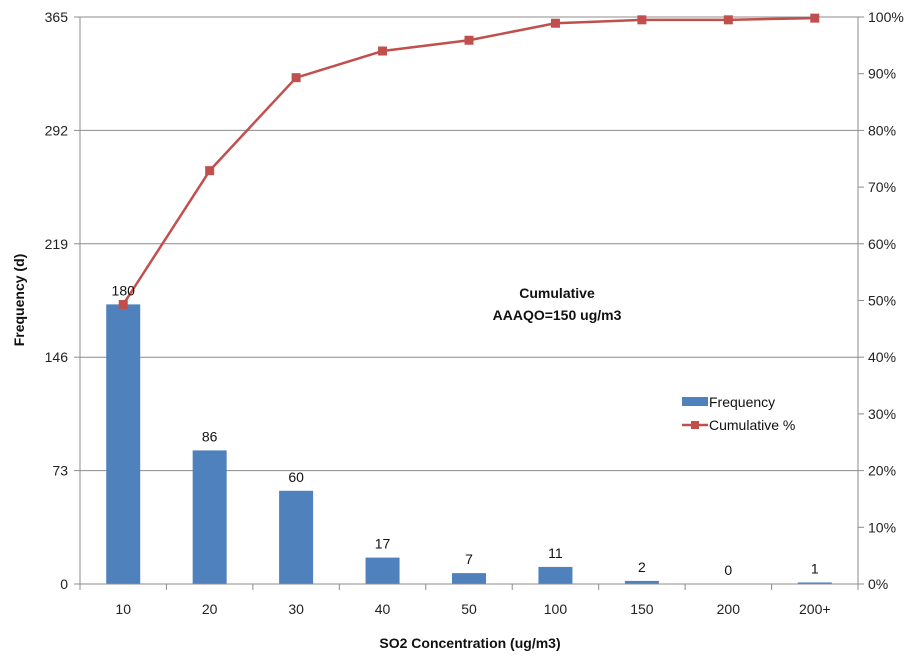 This screenshot has height=657, width=922. I want to click on bar-200+, so click(814, 583).